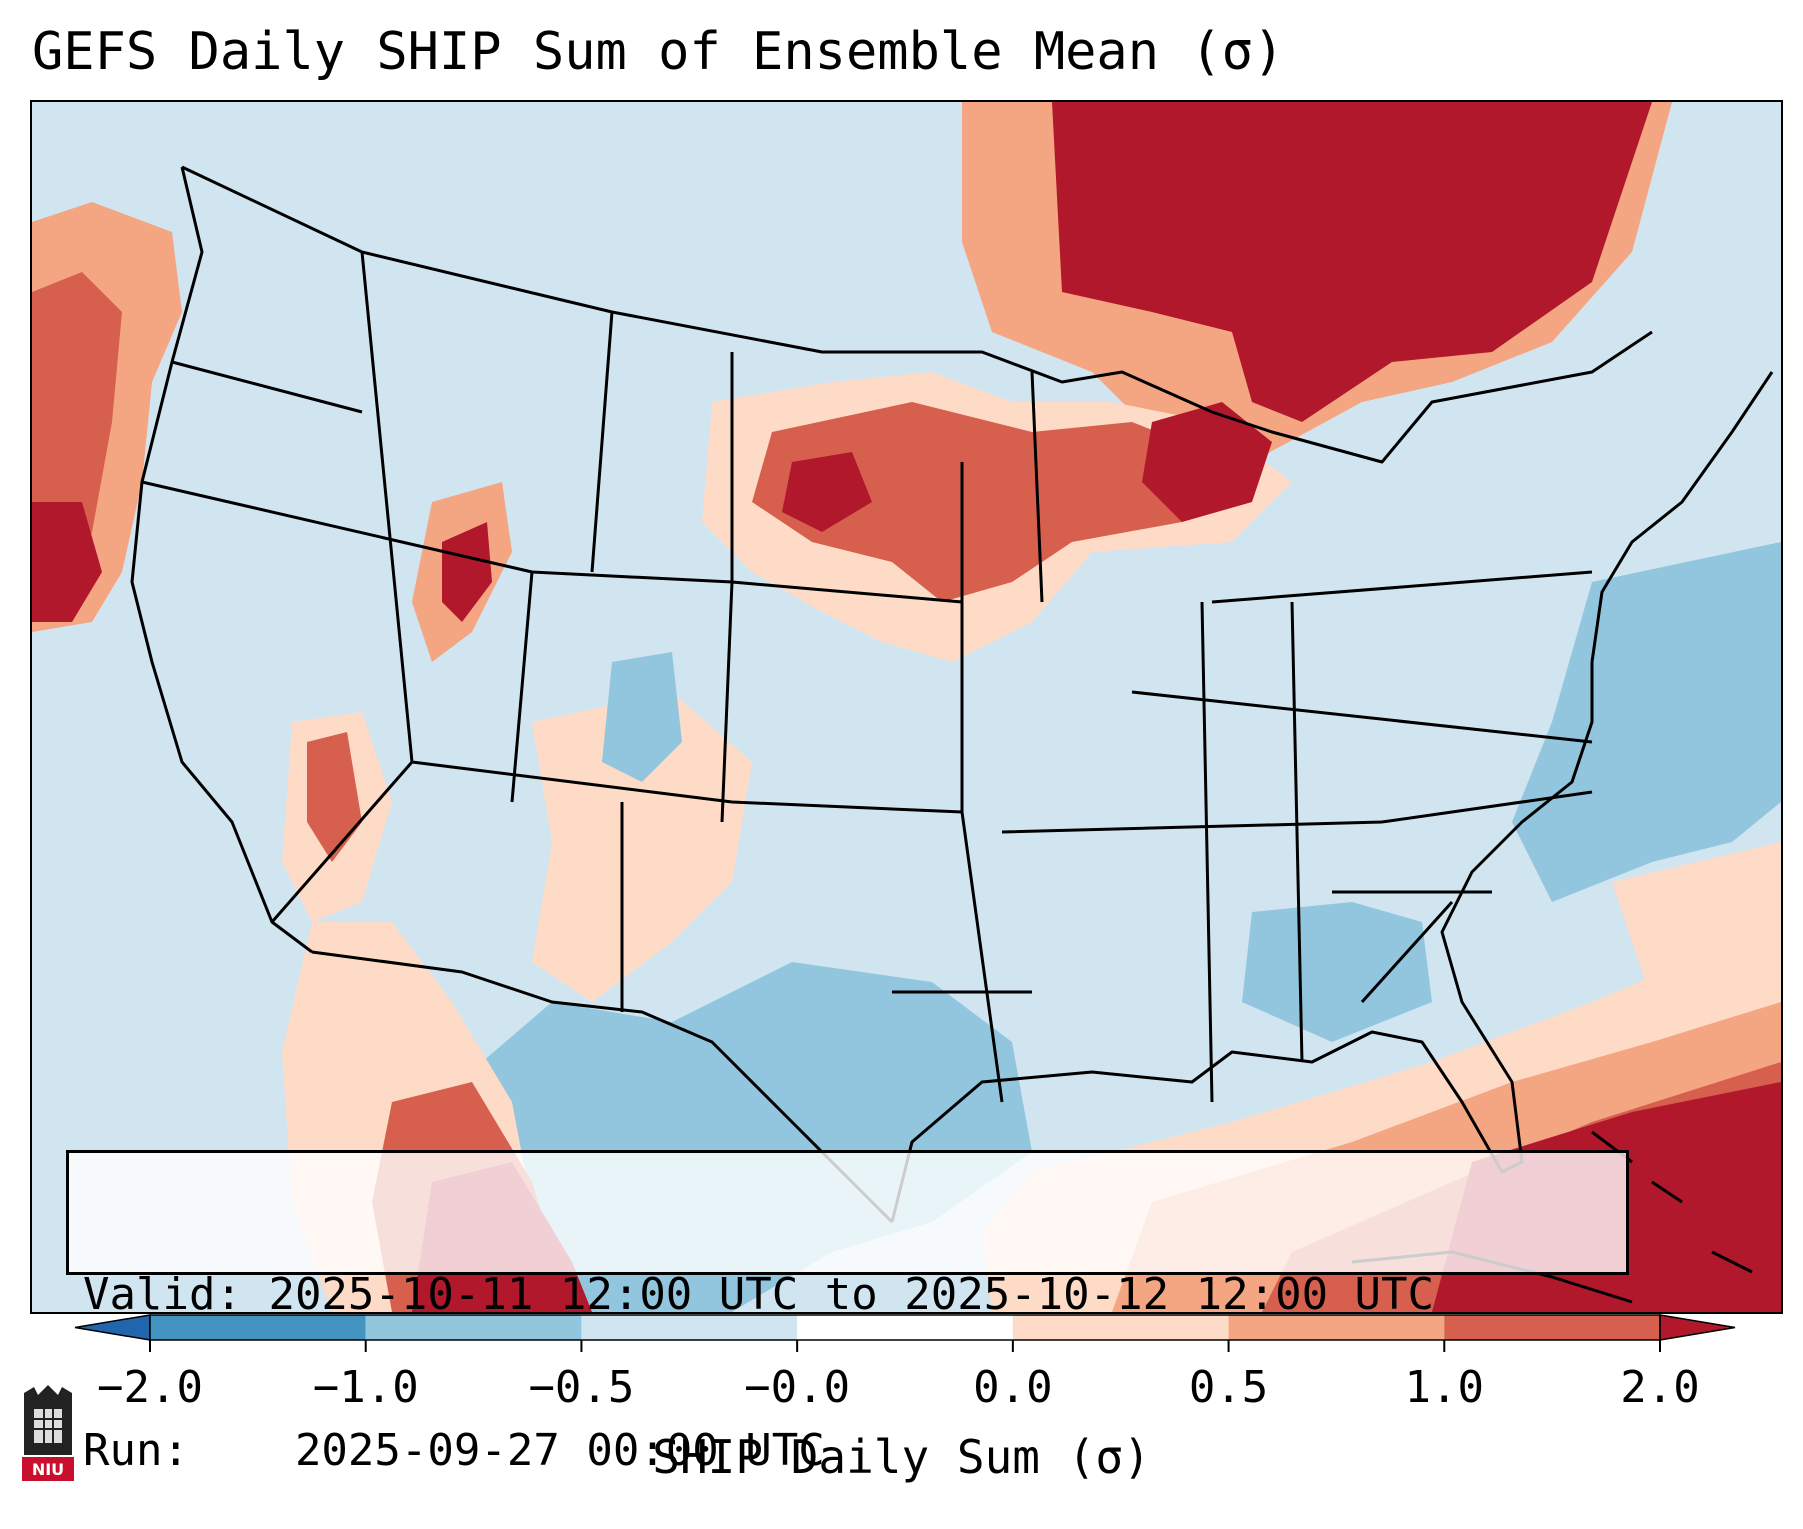 The height and width of the screenshot is (1529, 1803). Describe the element at coordinates (1228, 1387) in the screenshot. I see `colorbar-tick-label: 0.5` at that location.